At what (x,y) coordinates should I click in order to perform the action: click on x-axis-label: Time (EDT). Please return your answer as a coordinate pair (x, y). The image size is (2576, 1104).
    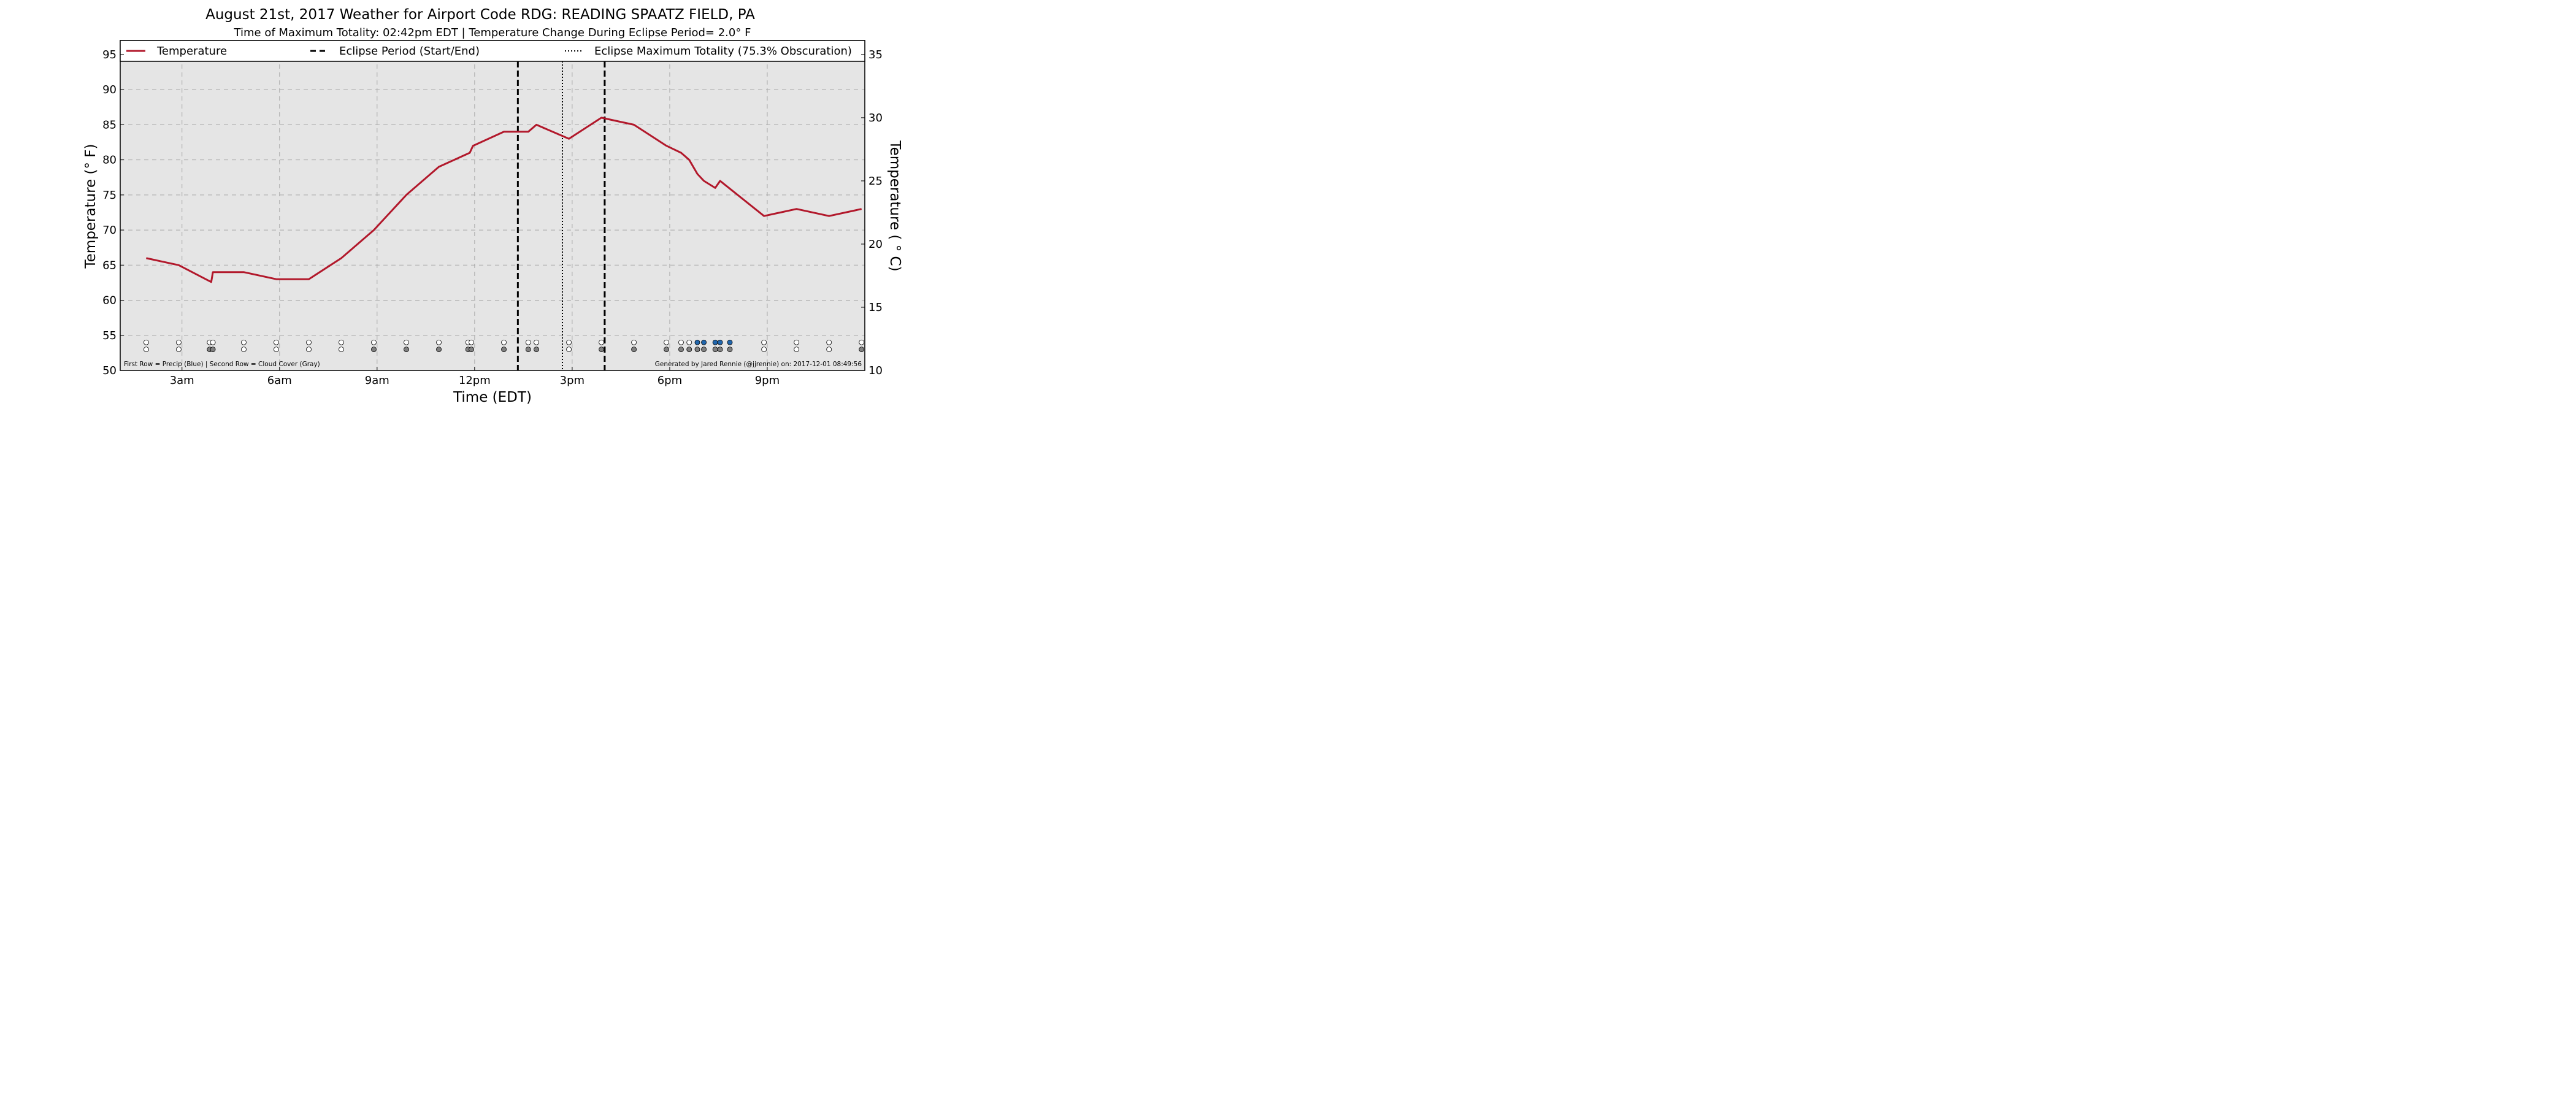
    Looking at the image, I should click on (492, 397).